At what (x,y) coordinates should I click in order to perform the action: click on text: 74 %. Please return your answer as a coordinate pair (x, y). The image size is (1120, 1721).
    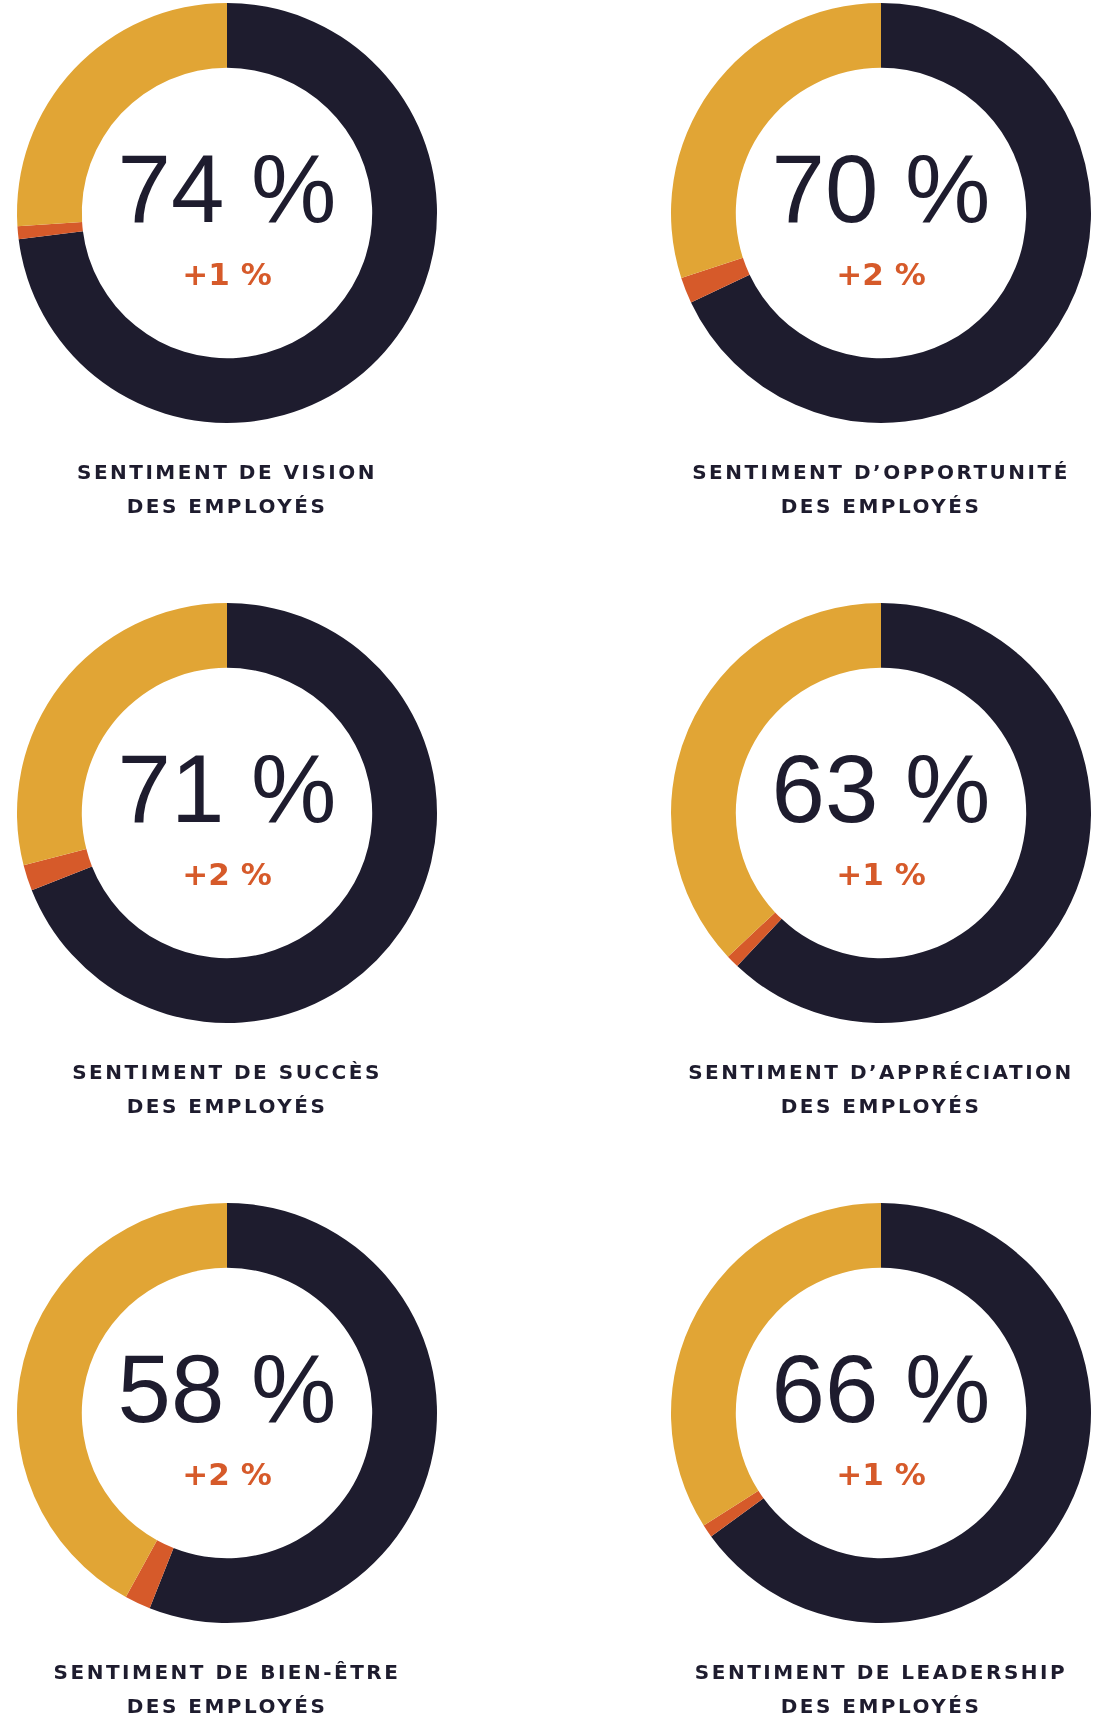
    Looking at the image, I should click on (227, 188).